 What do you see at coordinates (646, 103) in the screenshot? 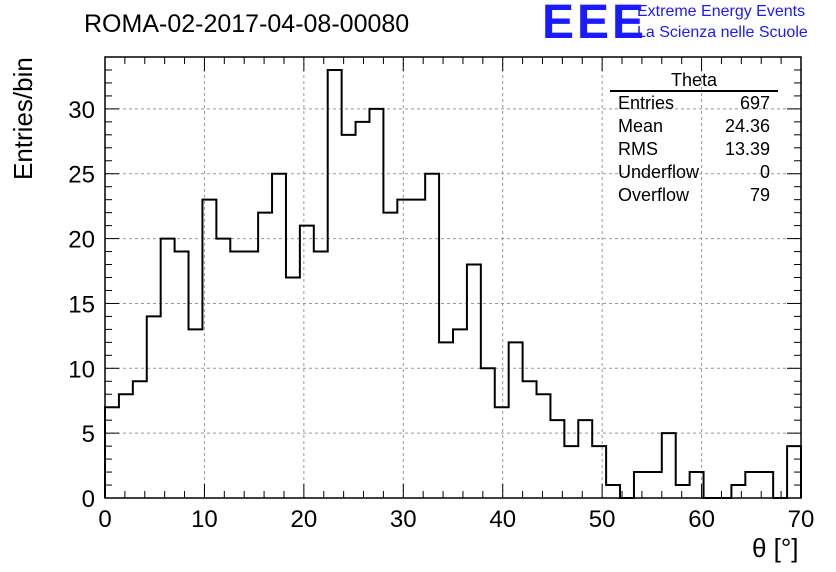
I see `stats-label: Entries` at bounding box center [646, 103].